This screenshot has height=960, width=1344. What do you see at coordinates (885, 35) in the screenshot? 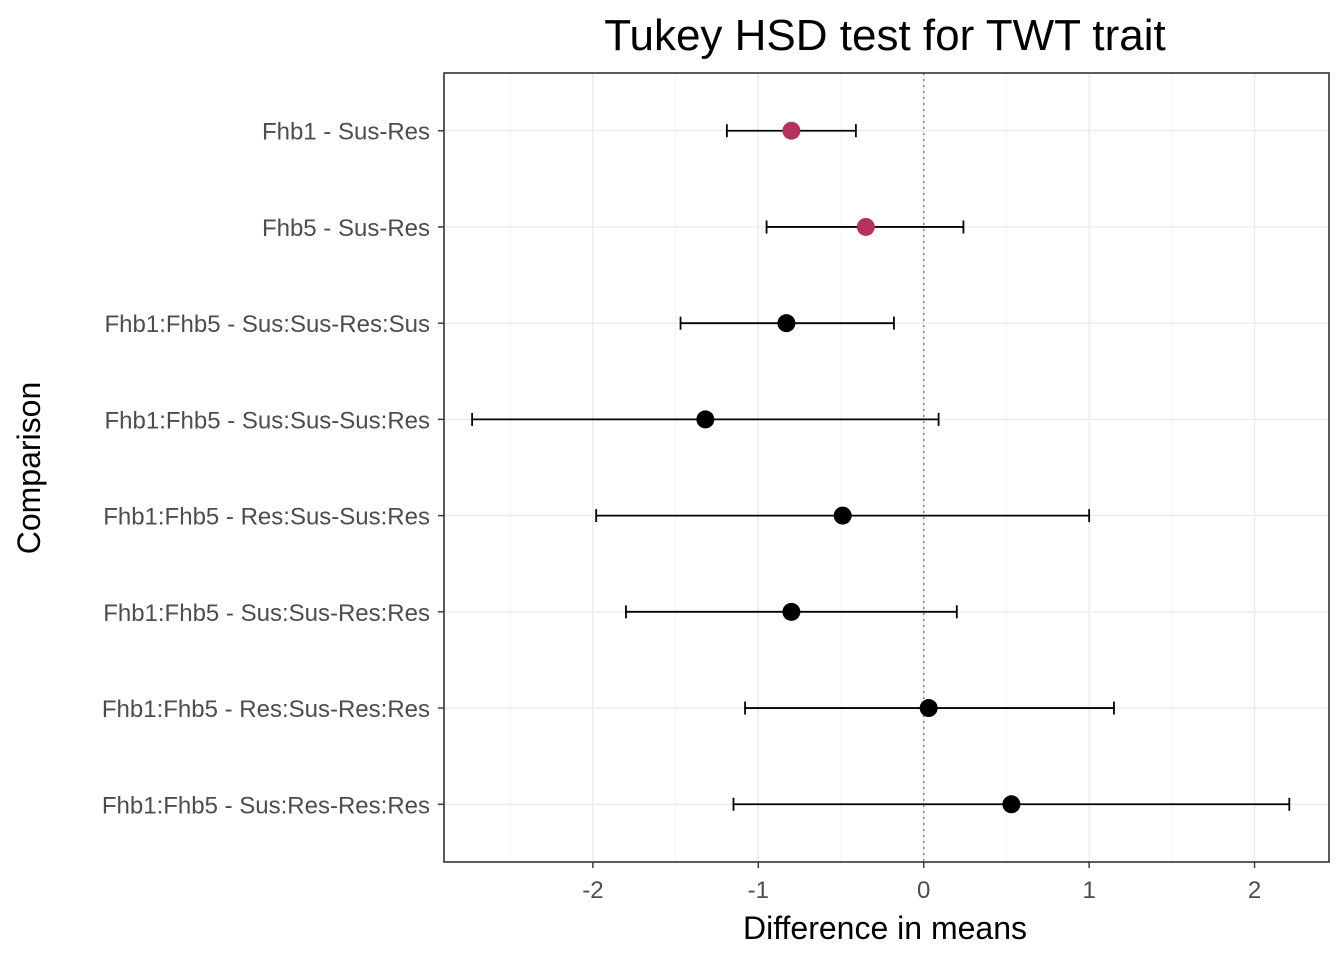
I see `chart-title: Tukey HSD test for TWT trait` at bounding box center [885, 35].